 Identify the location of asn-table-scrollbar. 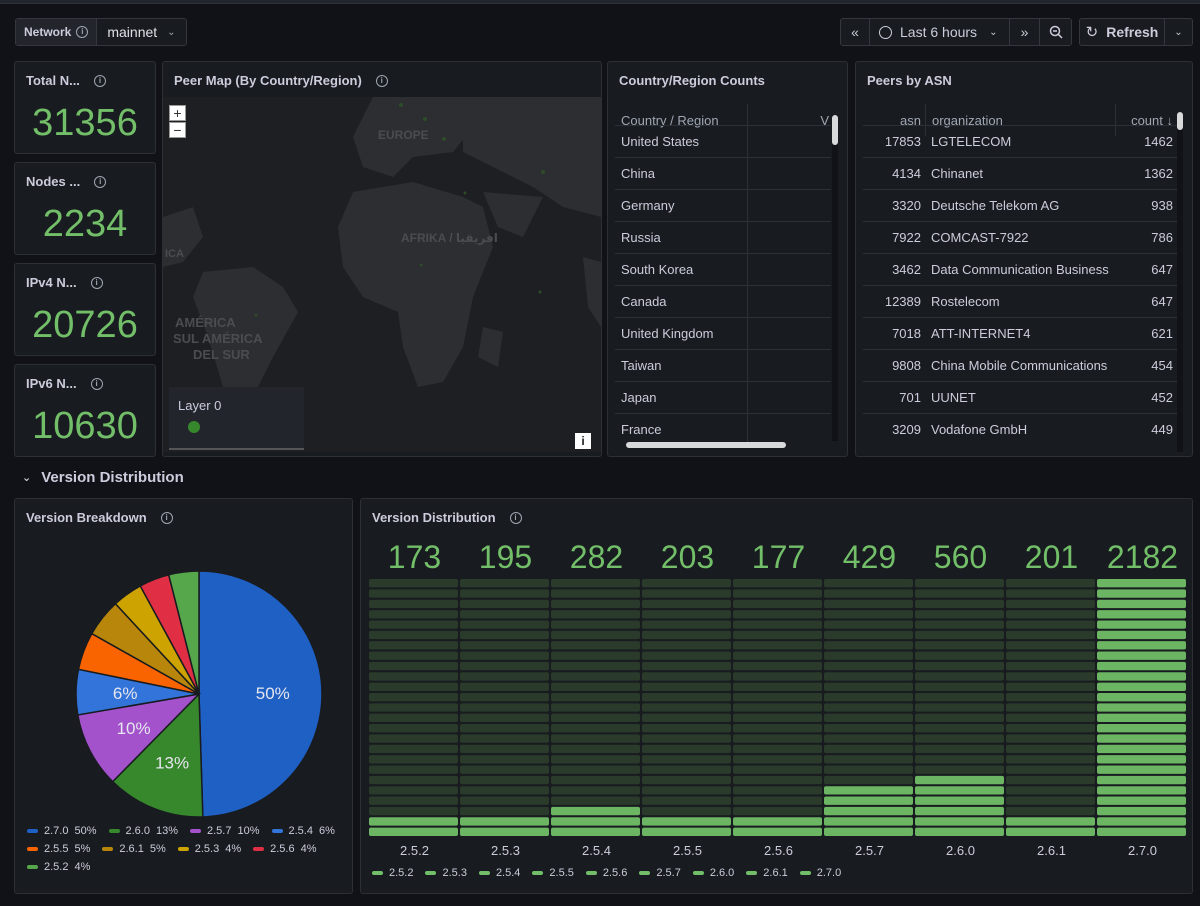
(1180, 282).